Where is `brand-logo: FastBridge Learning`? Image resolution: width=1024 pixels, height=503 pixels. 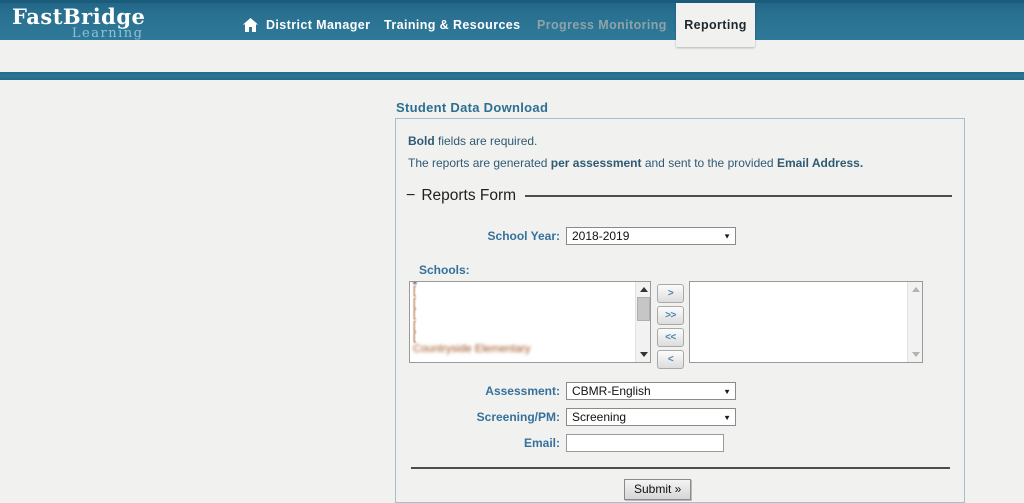 brand-logo: FastBridge Learning is located at coordinates (78, 23).